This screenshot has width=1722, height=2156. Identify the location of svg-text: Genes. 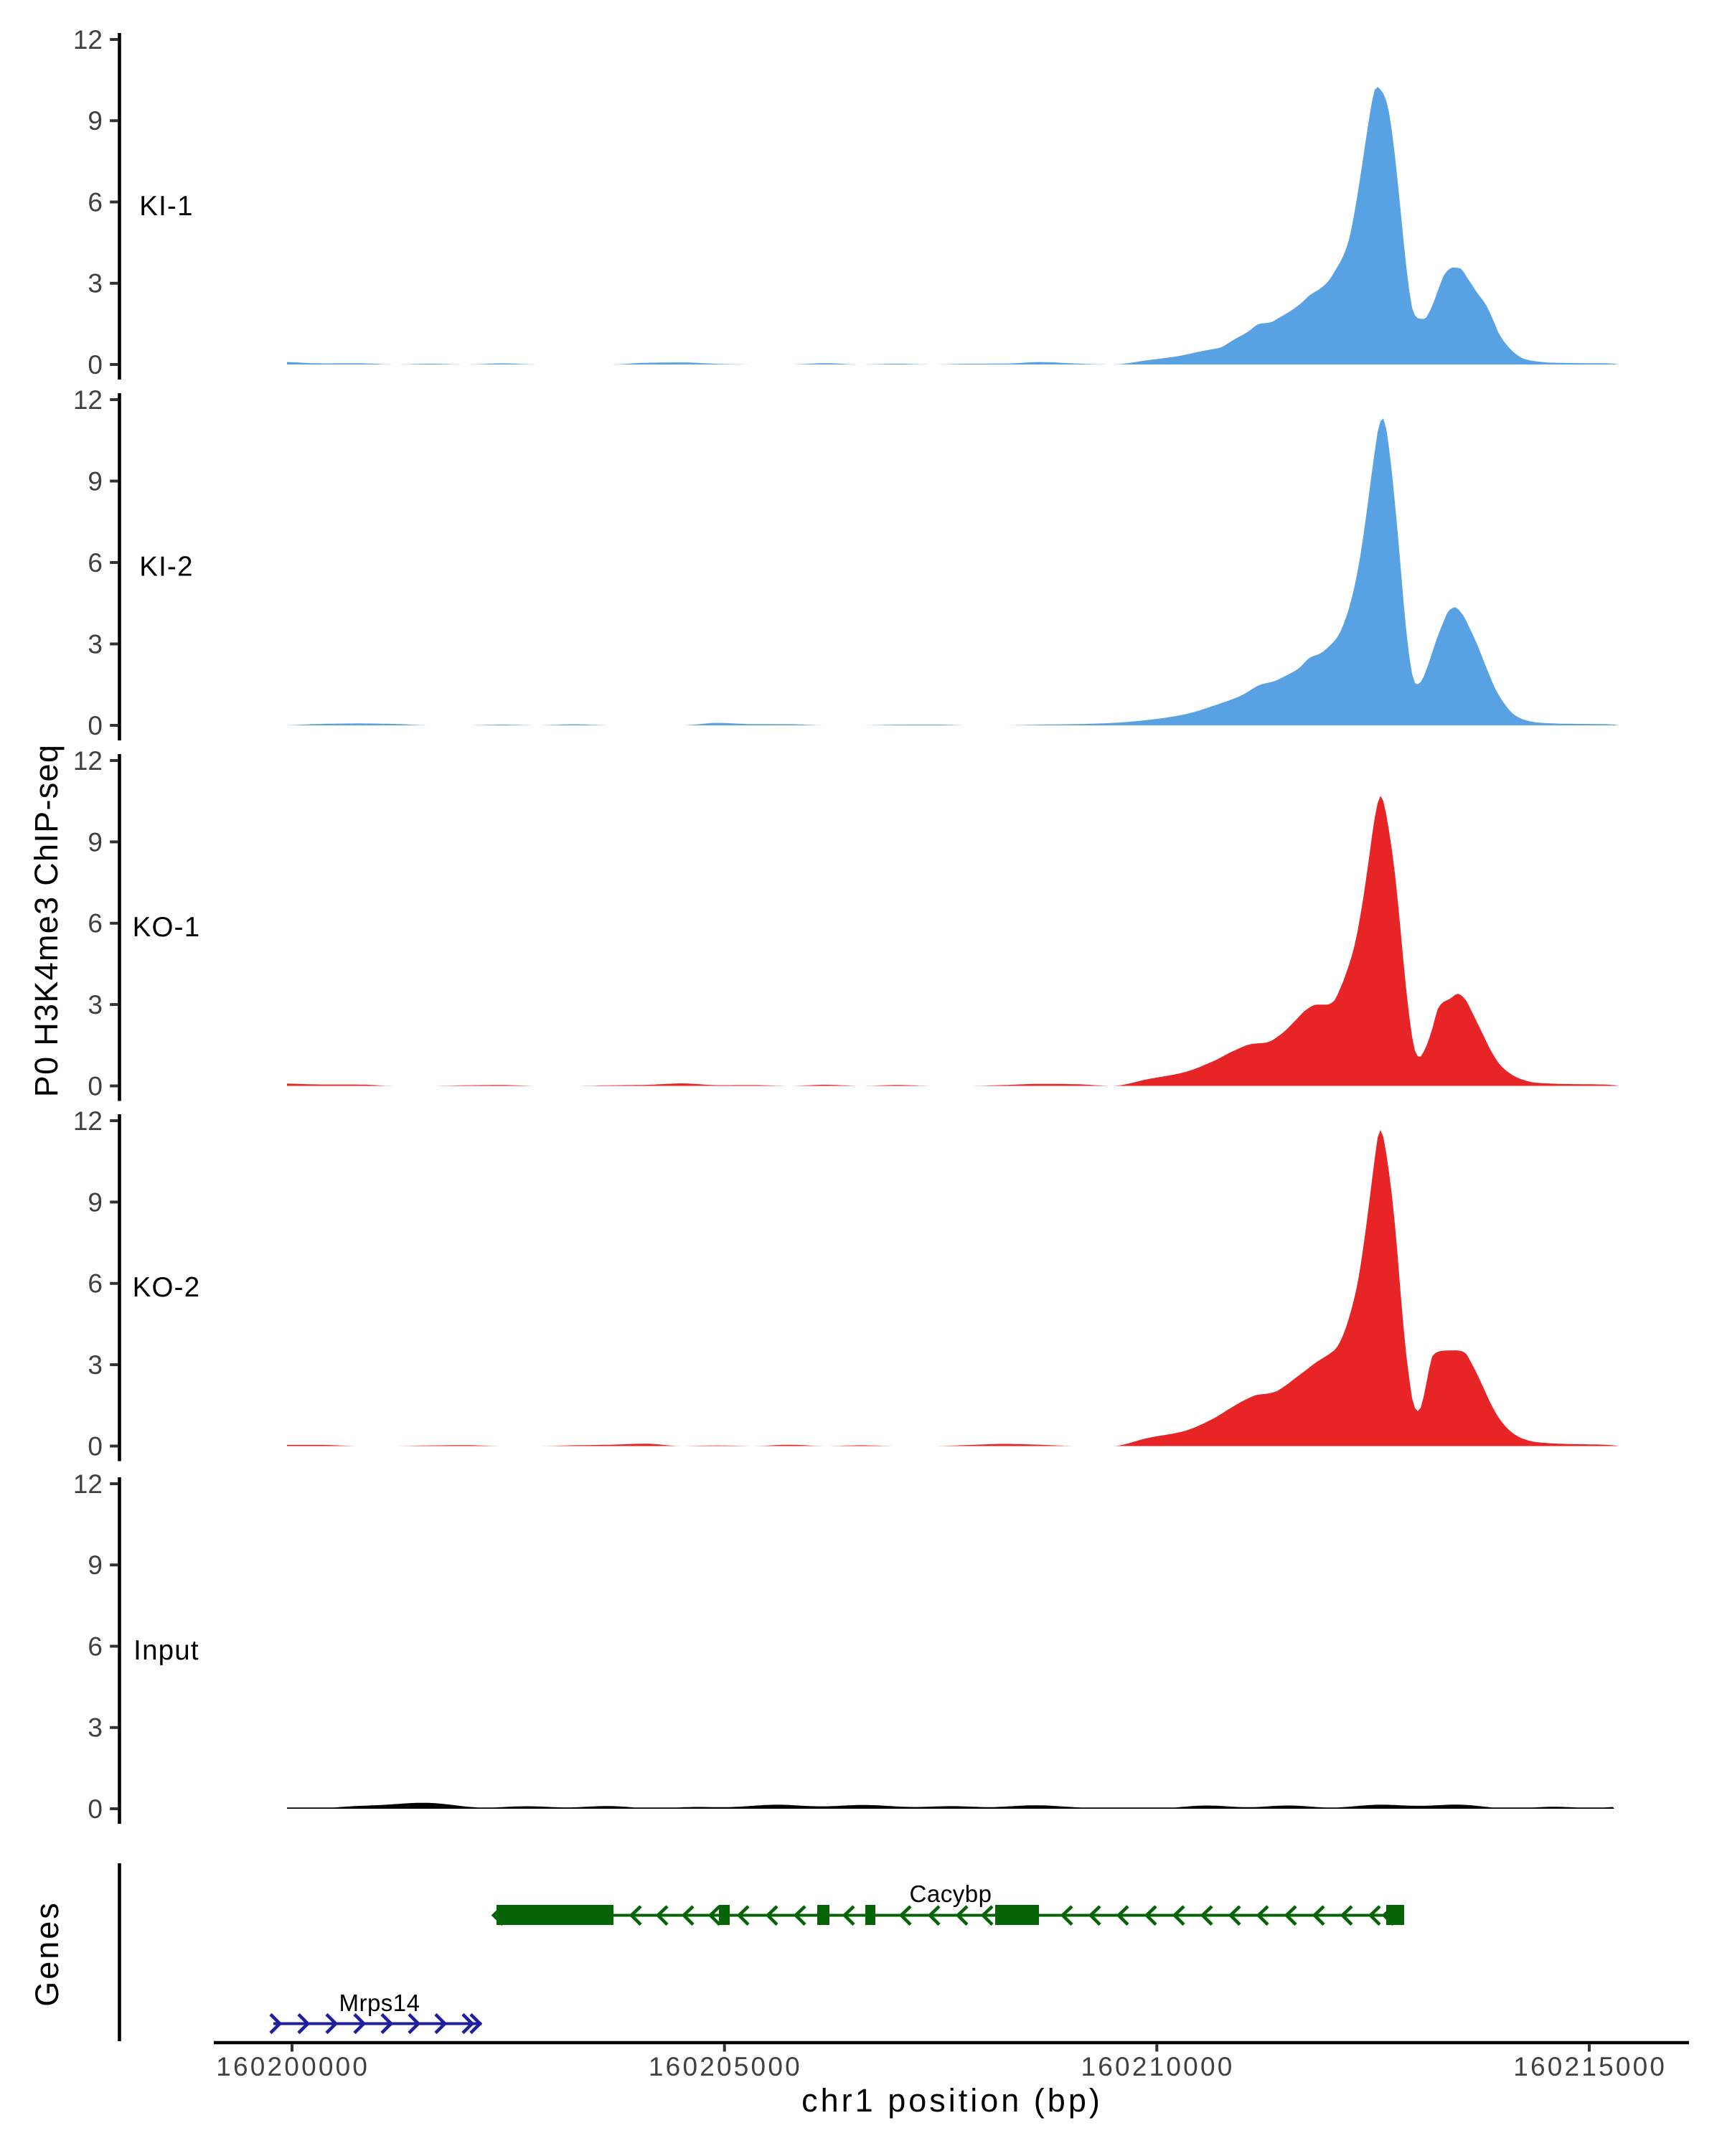
(47, 1954).